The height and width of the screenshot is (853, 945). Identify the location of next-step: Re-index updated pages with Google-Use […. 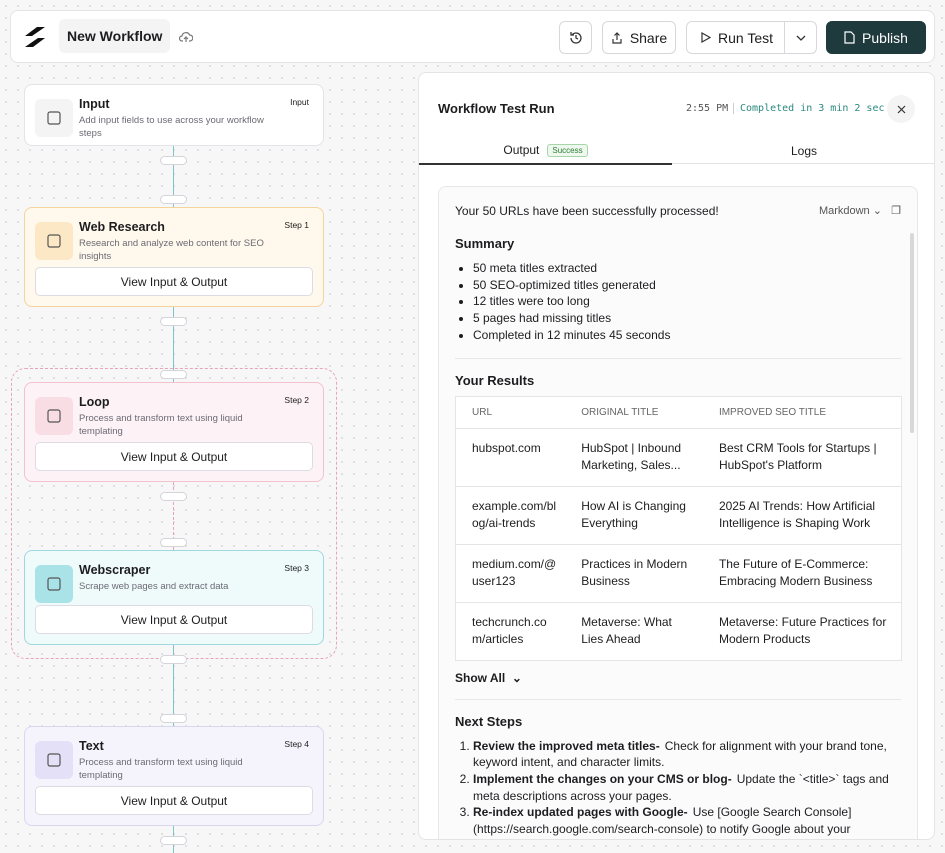
(687, 821).